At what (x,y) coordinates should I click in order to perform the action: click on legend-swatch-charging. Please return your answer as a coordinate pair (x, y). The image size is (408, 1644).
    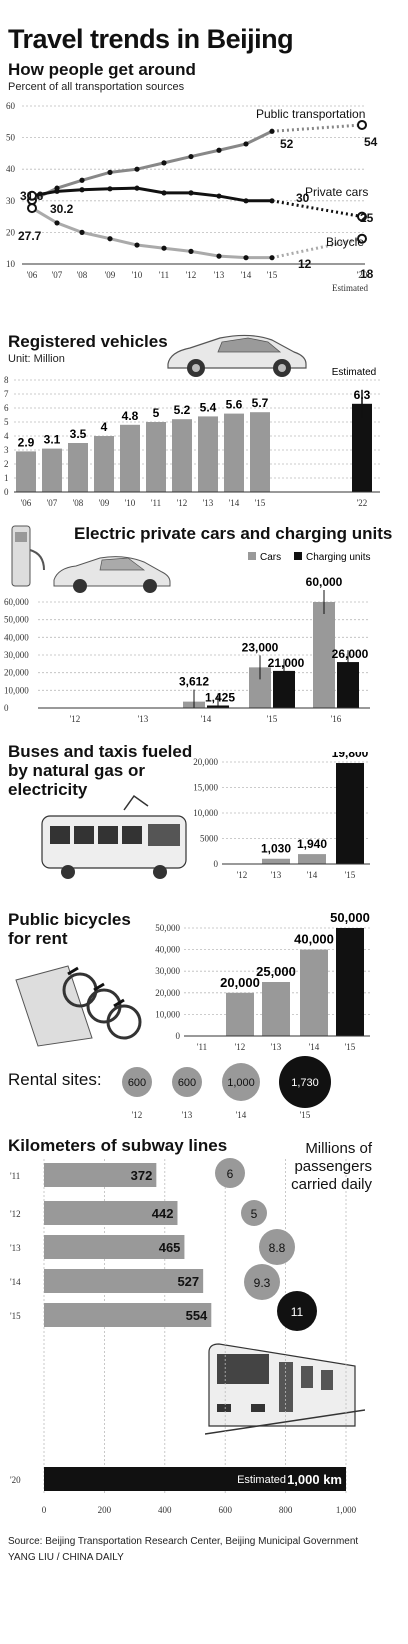
    Looking at the image, I should click on (298, 556).